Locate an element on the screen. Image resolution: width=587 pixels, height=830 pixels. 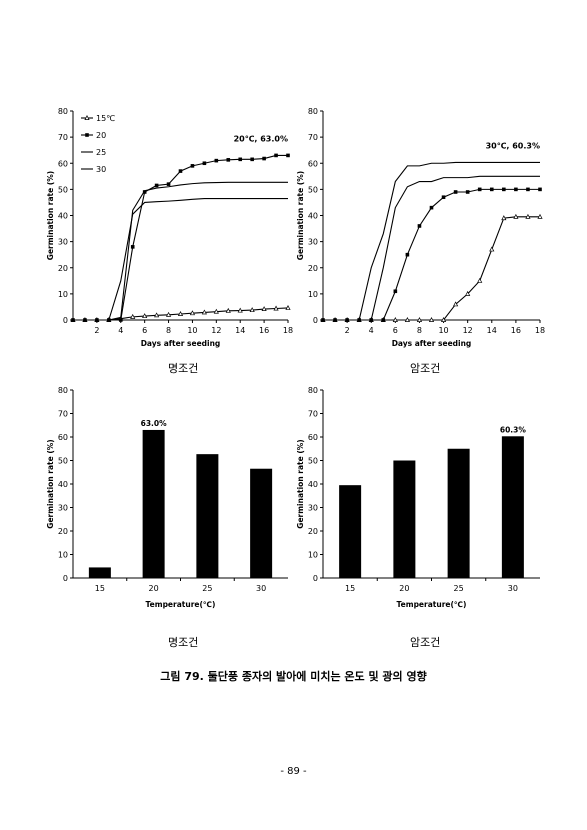
x-tick-label: 15 is located at coordinates (100, 588).